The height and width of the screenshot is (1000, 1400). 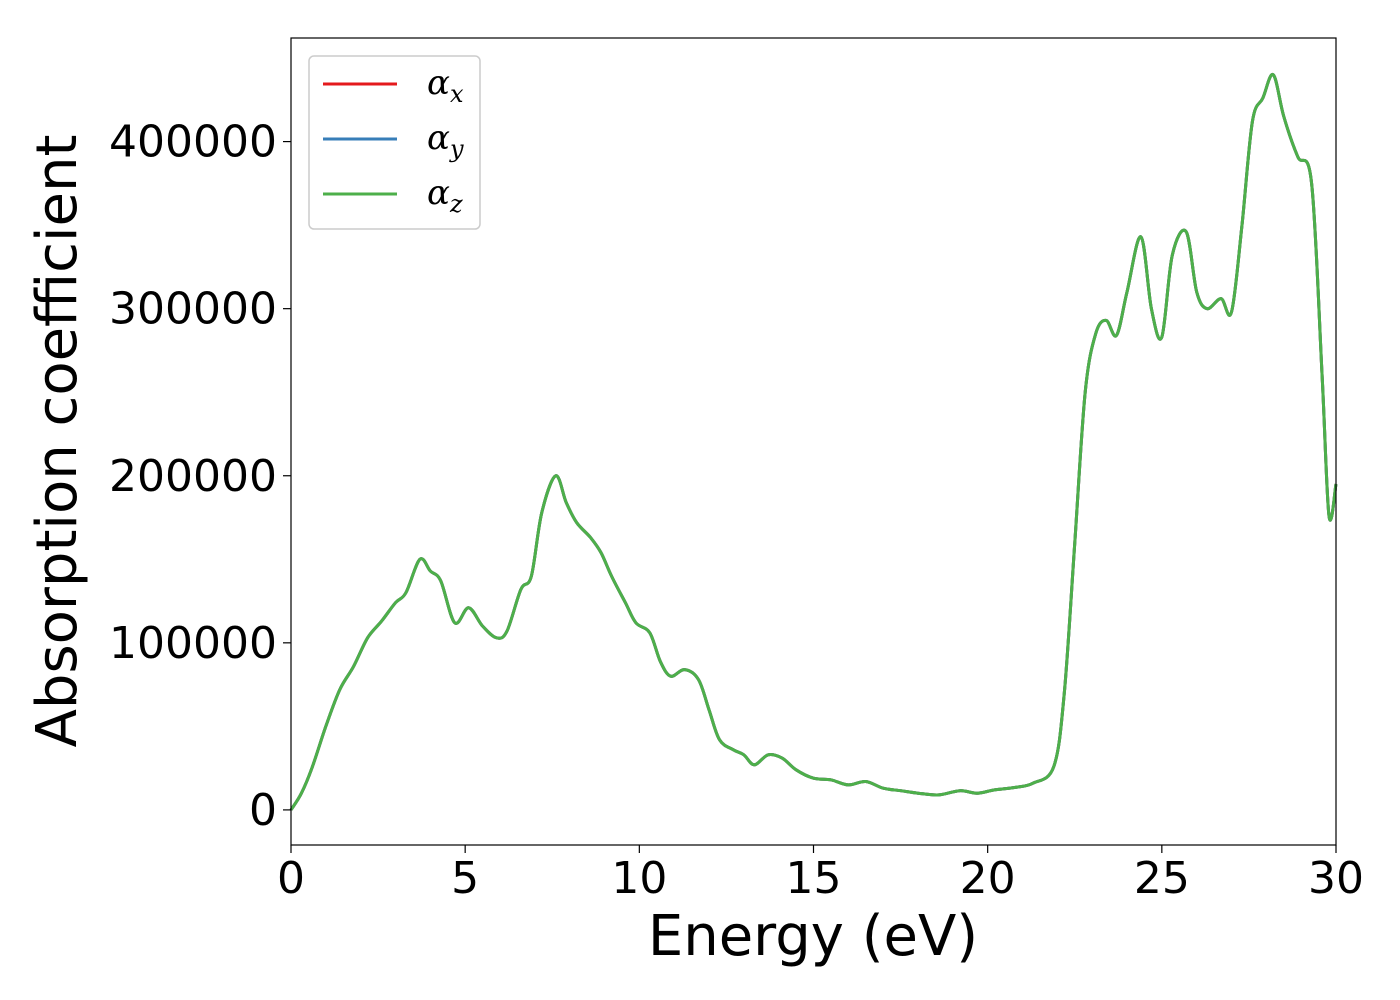 I want to click on y-tick-label: 400000, so click(x=193, y=142).